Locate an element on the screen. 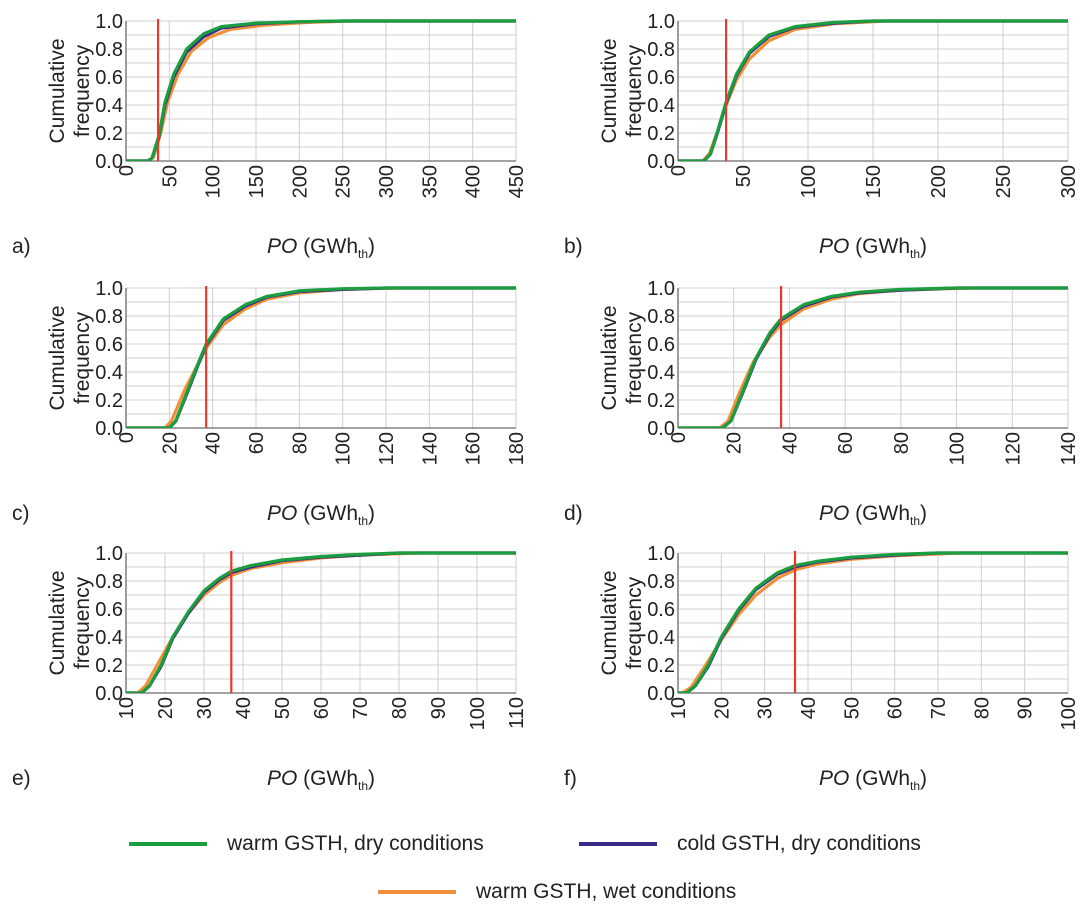 The image size is (1081, 916). panel-label: f) is located at coordinates (570, 778).